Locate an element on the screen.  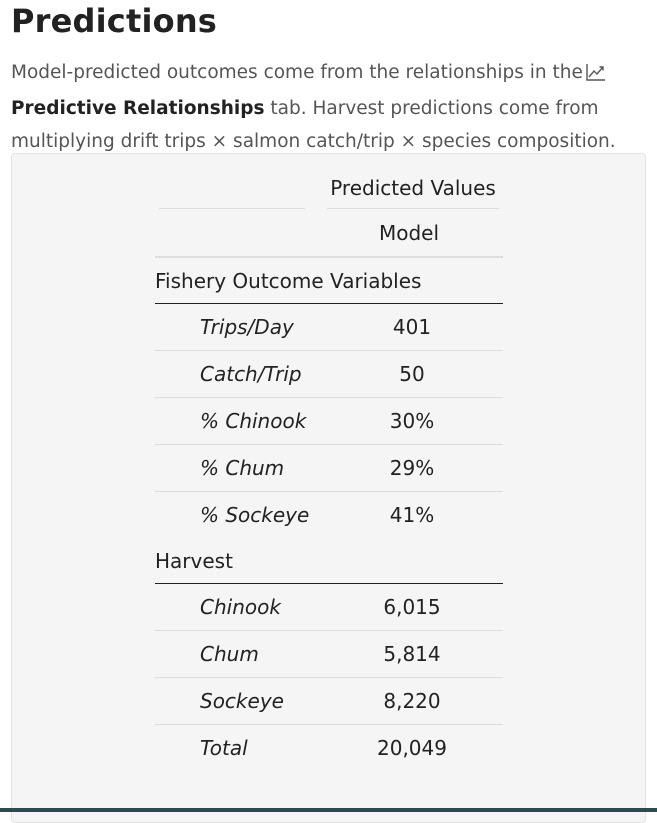
page-title: Predictions is located at coordinates (114, 21).